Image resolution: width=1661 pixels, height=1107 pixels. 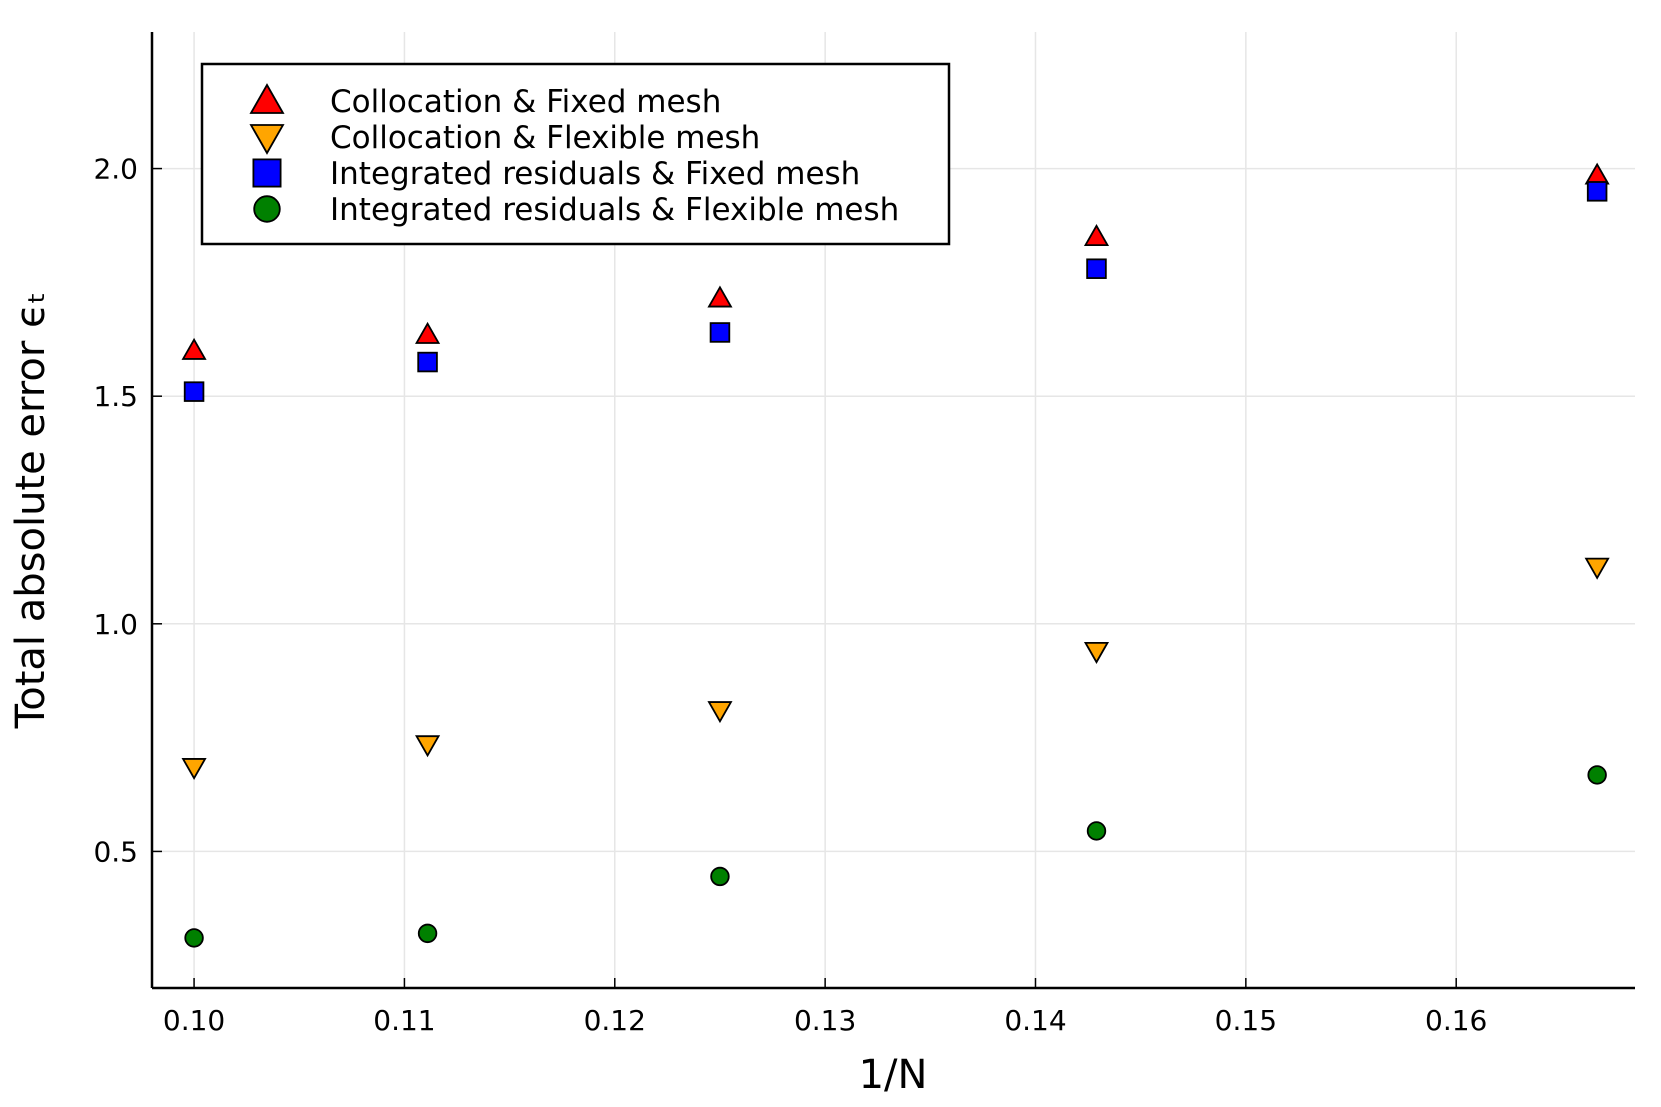 I want to click on x-tick-label: 0.10, so click(x=194, y=1020).